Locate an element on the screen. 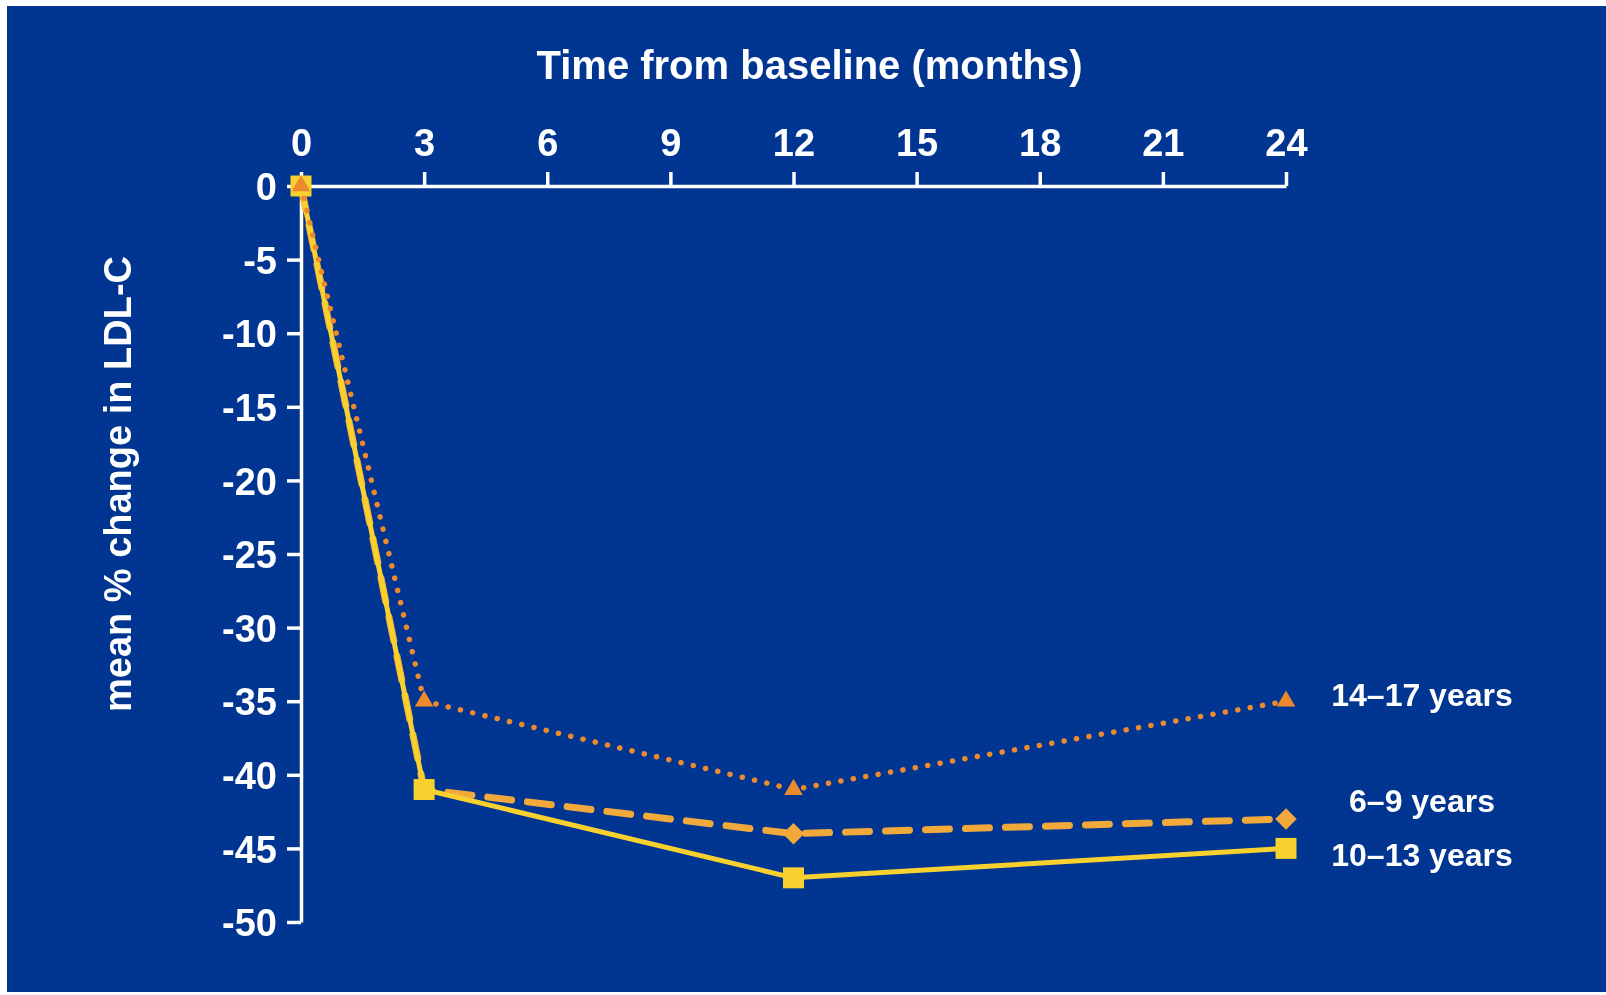  series-label: 14–17 years is located at coordinates (1422, 695).